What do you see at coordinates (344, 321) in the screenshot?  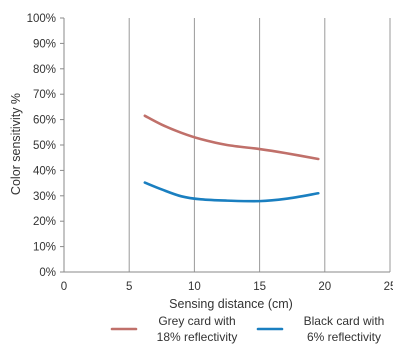 I see `legend-label: Black card with` at bounding box center [344, 321].